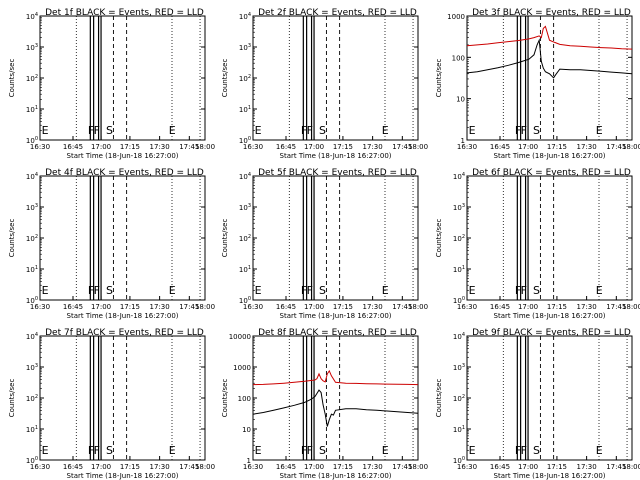  What do you see at coordinates (549, 58) in the screenshot?
I see `series-line-events` at bounding box center [549, 58].